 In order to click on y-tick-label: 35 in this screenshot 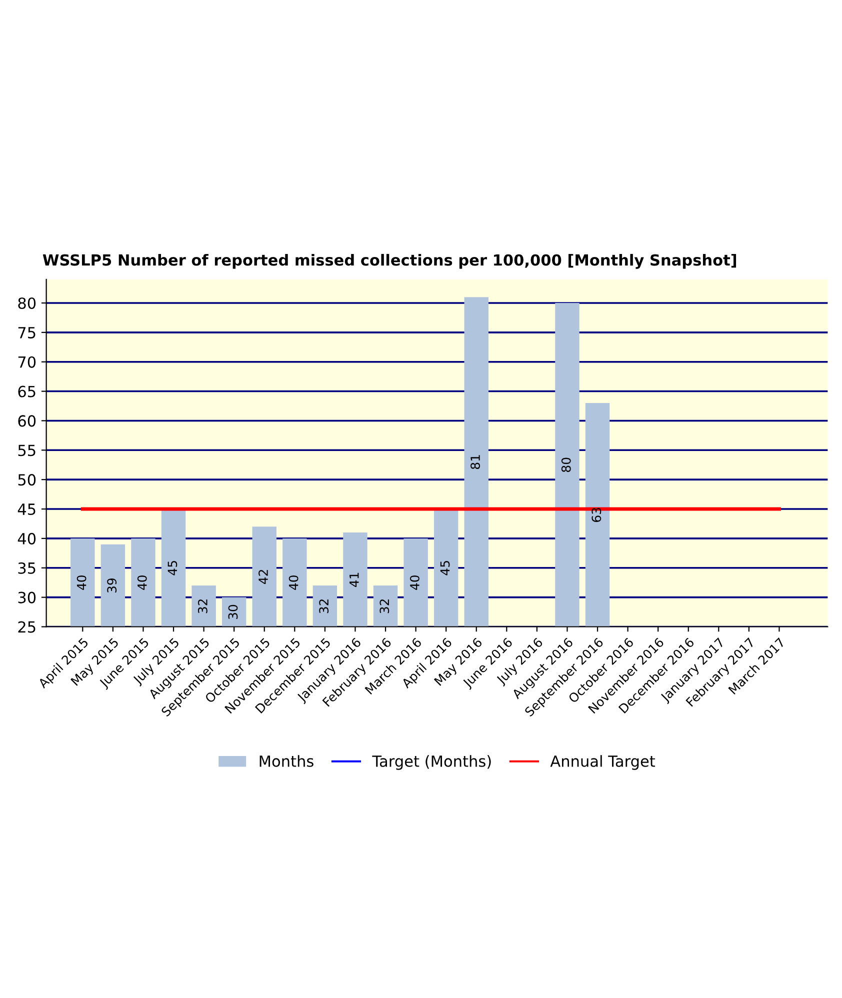, I will do `click(27, 568)`.